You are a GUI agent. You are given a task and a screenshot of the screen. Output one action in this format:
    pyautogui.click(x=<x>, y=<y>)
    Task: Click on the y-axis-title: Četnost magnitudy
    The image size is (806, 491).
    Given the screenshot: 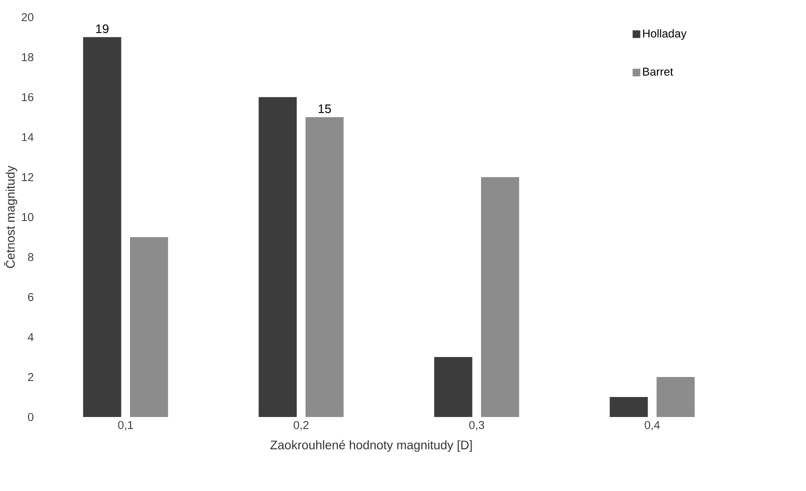 What is the action you would take?
    pyautogui.click(x=11, y=216)
    